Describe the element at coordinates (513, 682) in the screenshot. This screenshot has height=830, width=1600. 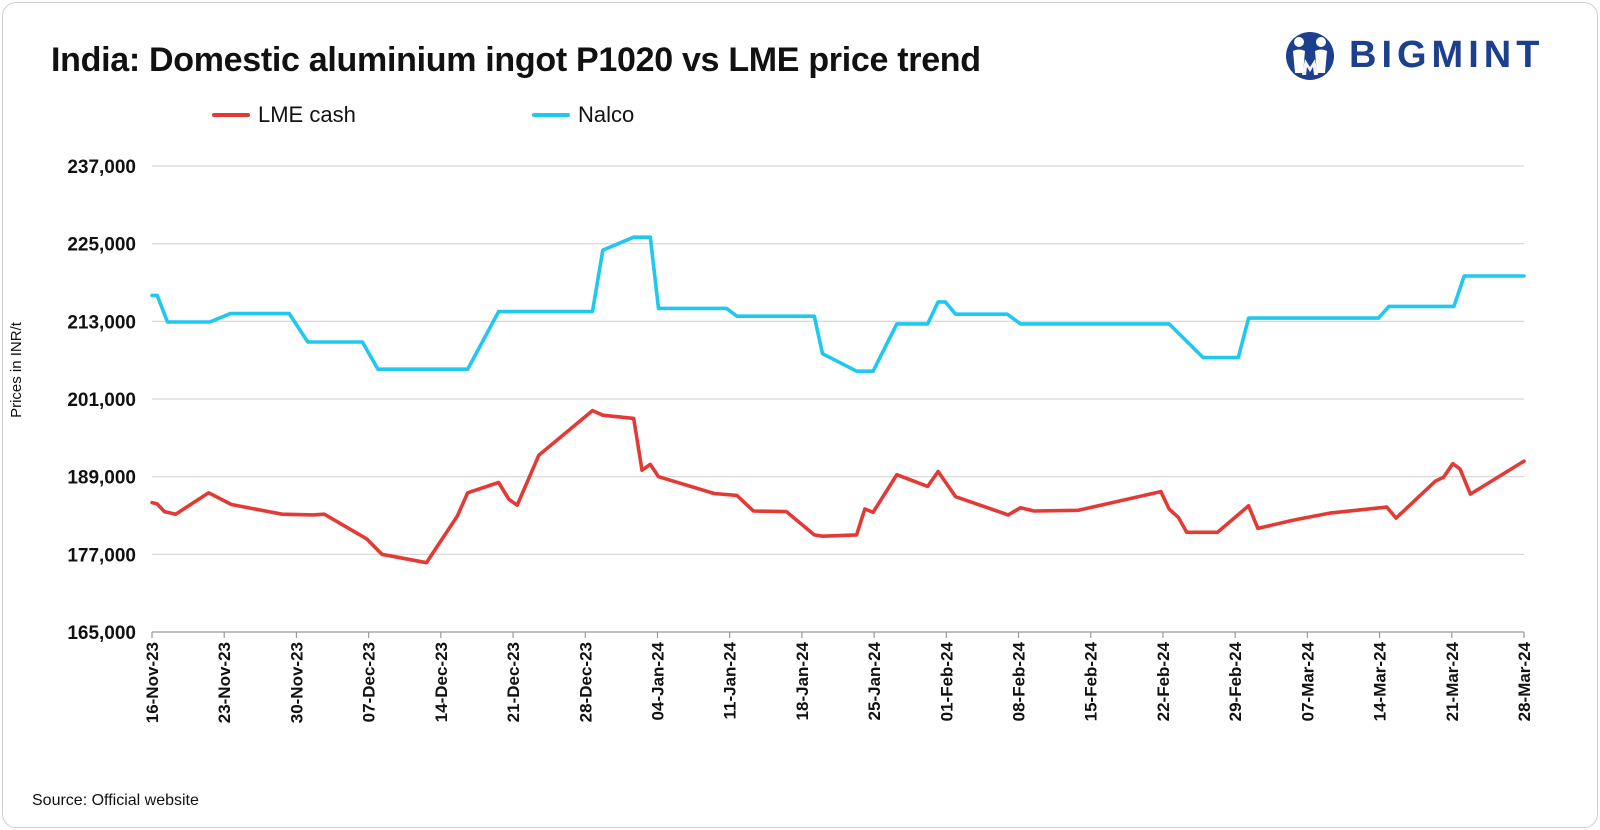
I see `x-tick-label: 21-Dec-23` at that location.